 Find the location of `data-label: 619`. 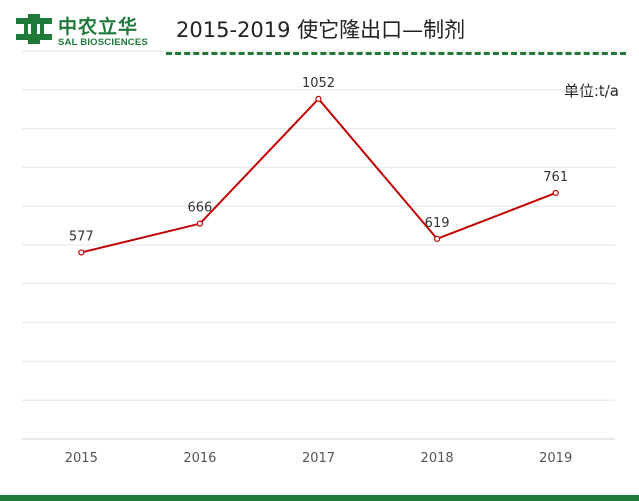

data-label: 619 is located at coordinates (437, 223).